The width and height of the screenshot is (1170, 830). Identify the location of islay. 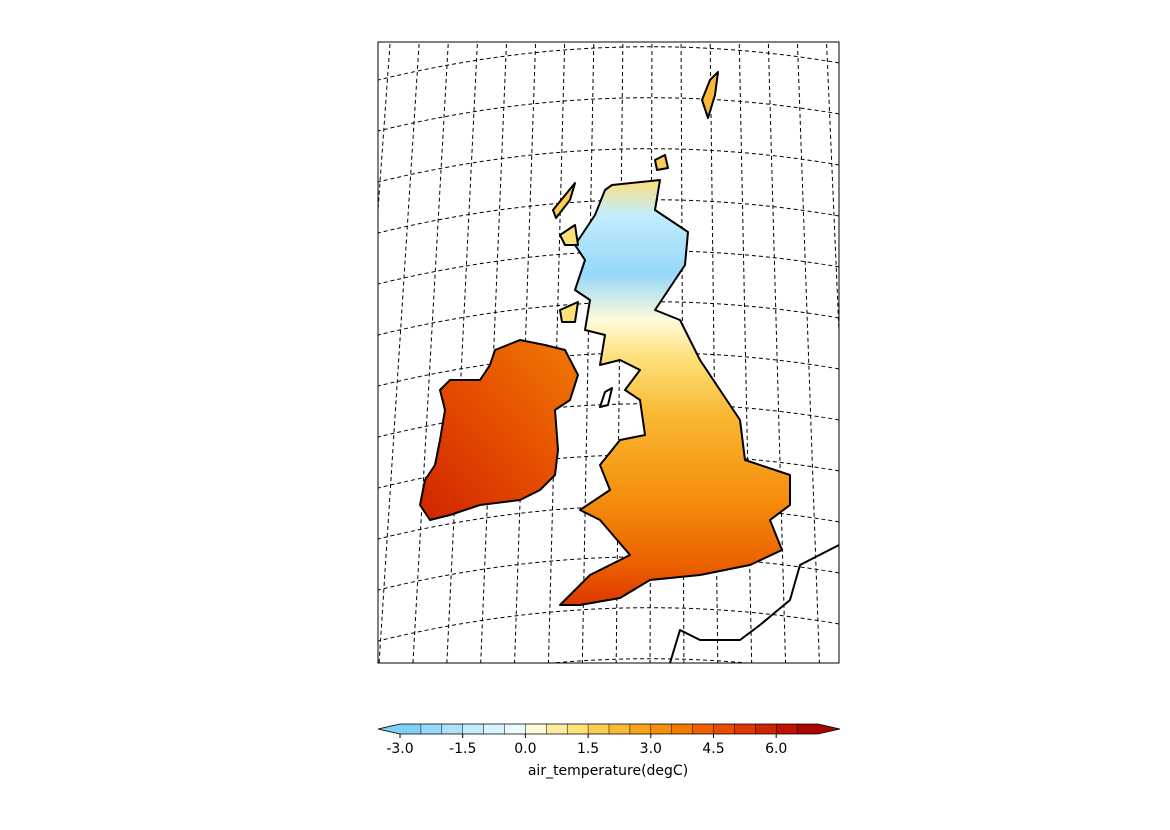
(569, 312).